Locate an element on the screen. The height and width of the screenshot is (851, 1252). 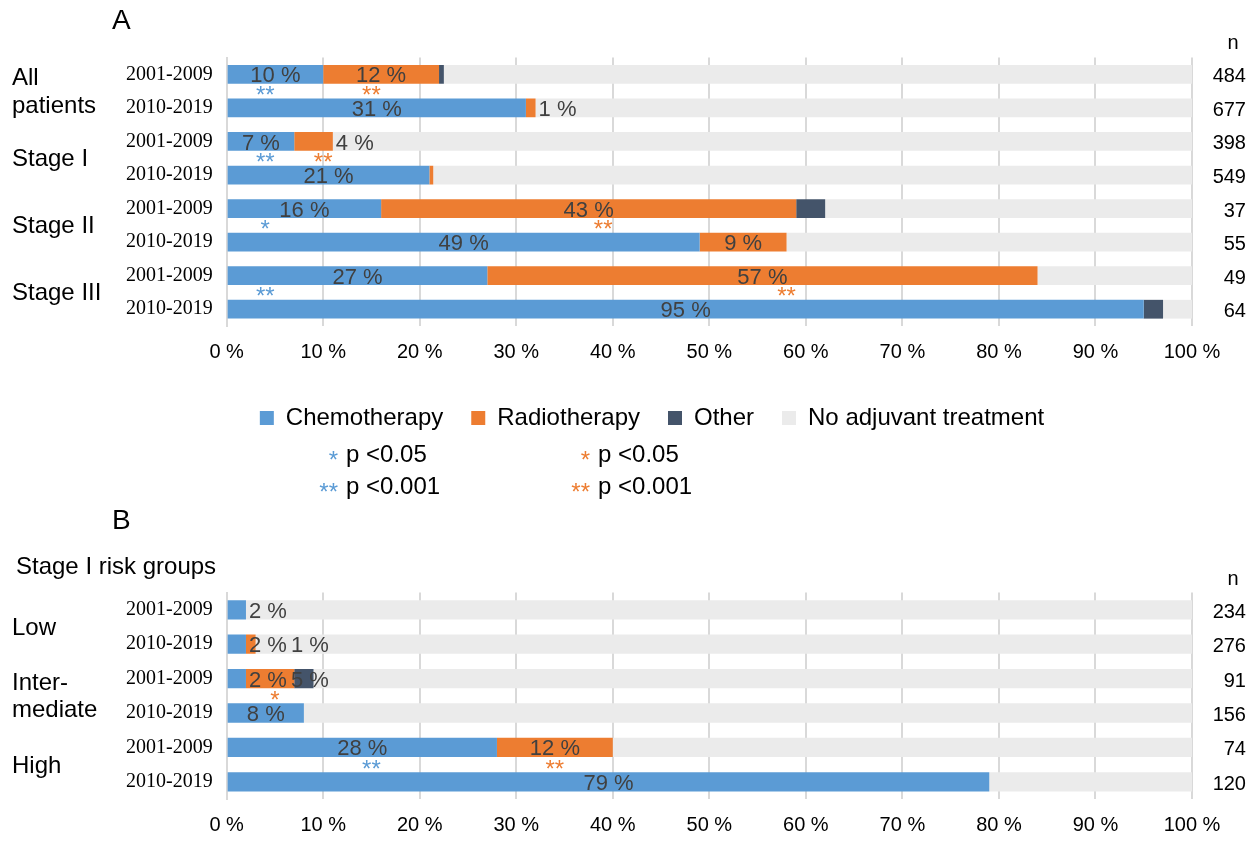
x-tick-label: 20 % is located at coordinates (419, 350).